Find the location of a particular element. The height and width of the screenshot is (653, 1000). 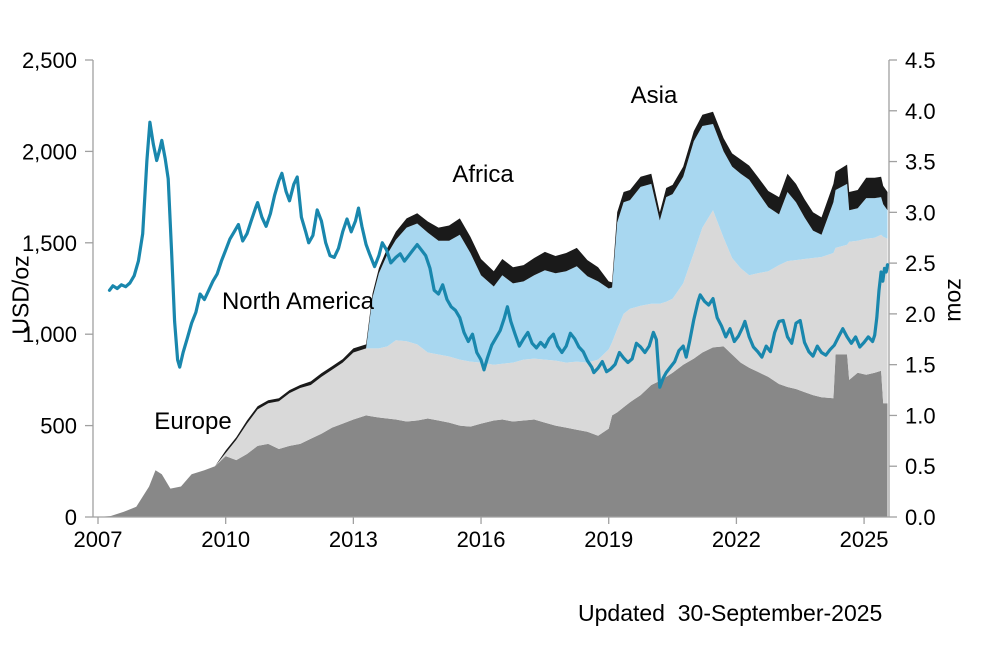

left-axis-tick-label: 0 is located at coordinates (71, 517).